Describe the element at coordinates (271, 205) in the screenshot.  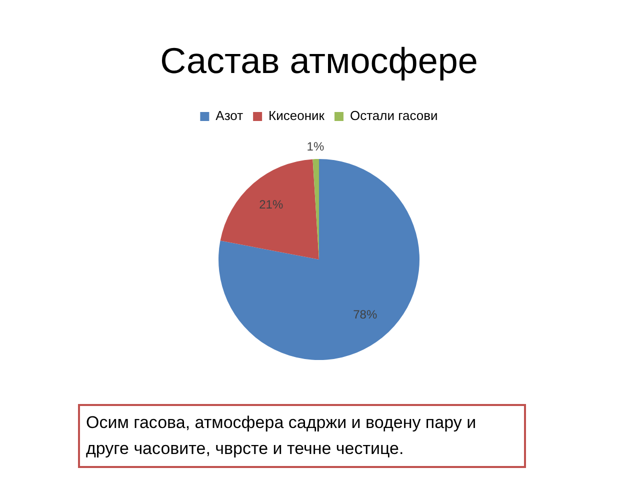
I see `data-label: 21%` at that location.